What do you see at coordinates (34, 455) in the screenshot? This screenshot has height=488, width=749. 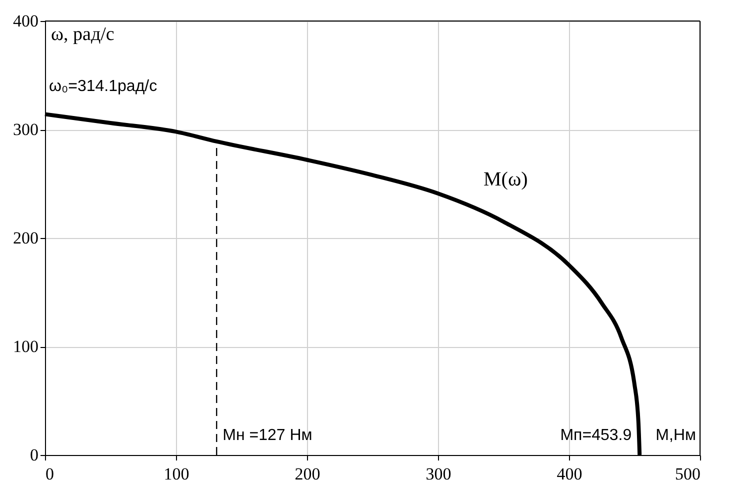 I see `y-tick-label: 0` at bounding box center [34, 455].